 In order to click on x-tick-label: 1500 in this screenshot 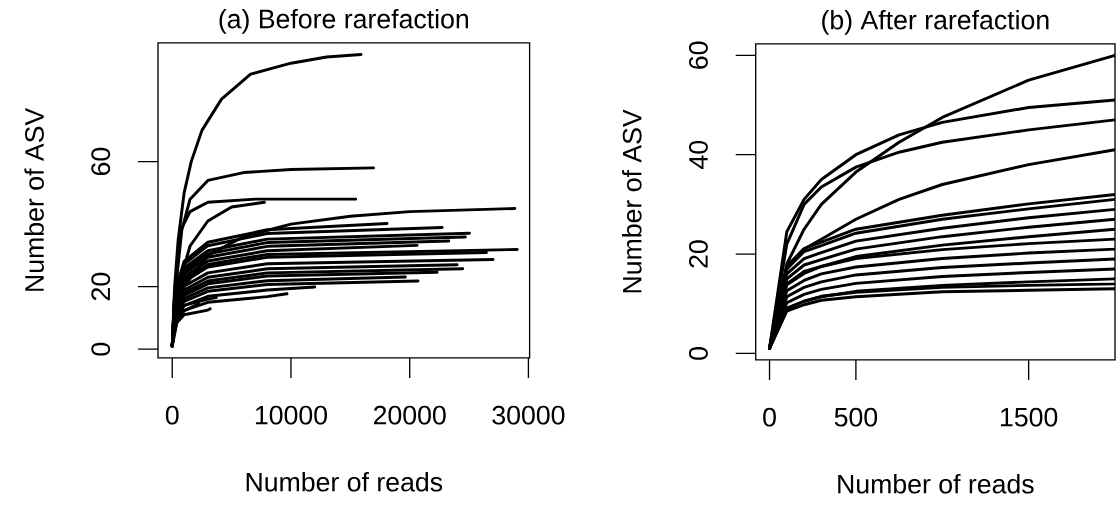, I will do `click(1029, 417)`.